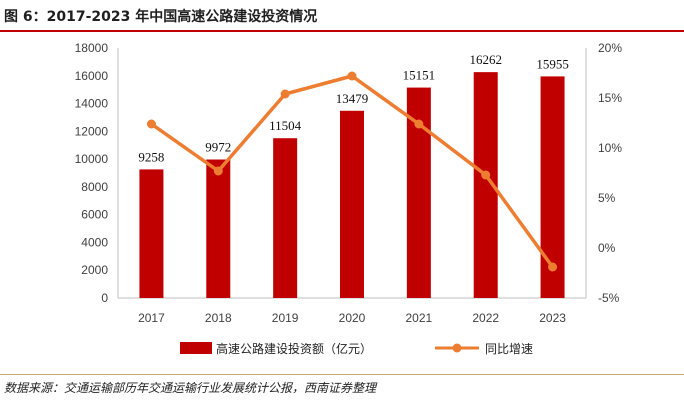  Describe the element at coordinates (151, 156) in the screenshot. I see `bar-data-label: 9258` at that location.